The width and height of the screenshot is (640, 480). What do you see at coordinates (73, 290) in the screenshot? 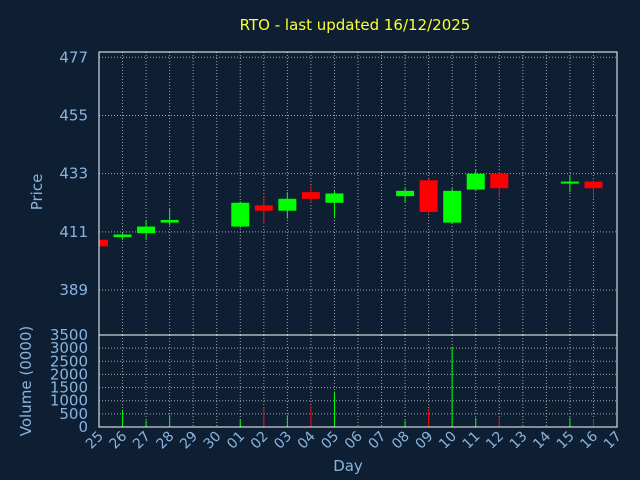
I see `price-tick-label: 389` at bounding box center [73, 290].